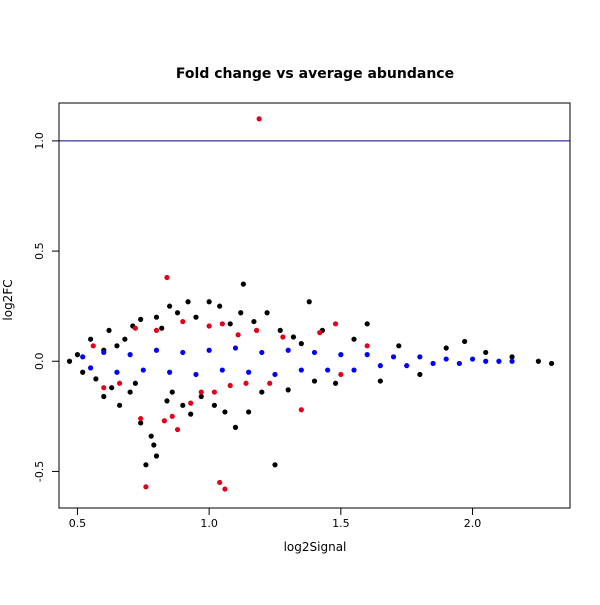 The image size is (600, 605). I want to click on y-tick-label: 0.5, so click(39, 250).